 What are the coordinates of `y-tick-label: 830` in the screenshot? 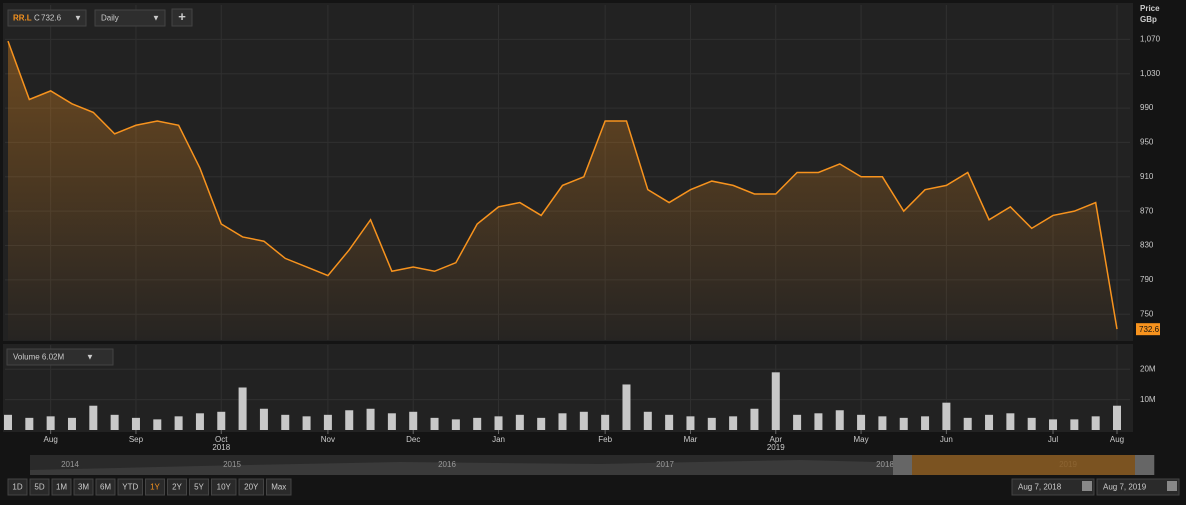 It's located at (1147, 245).